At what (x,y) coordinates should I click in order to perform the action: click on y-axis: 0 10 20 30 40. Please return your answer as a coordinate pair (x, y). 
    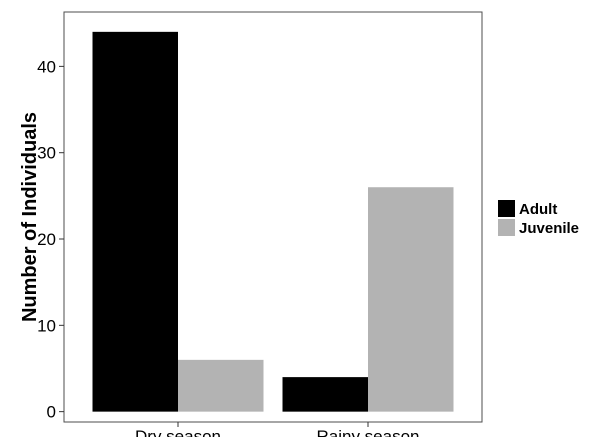
    Looking at the image, I should click on (50, 239).